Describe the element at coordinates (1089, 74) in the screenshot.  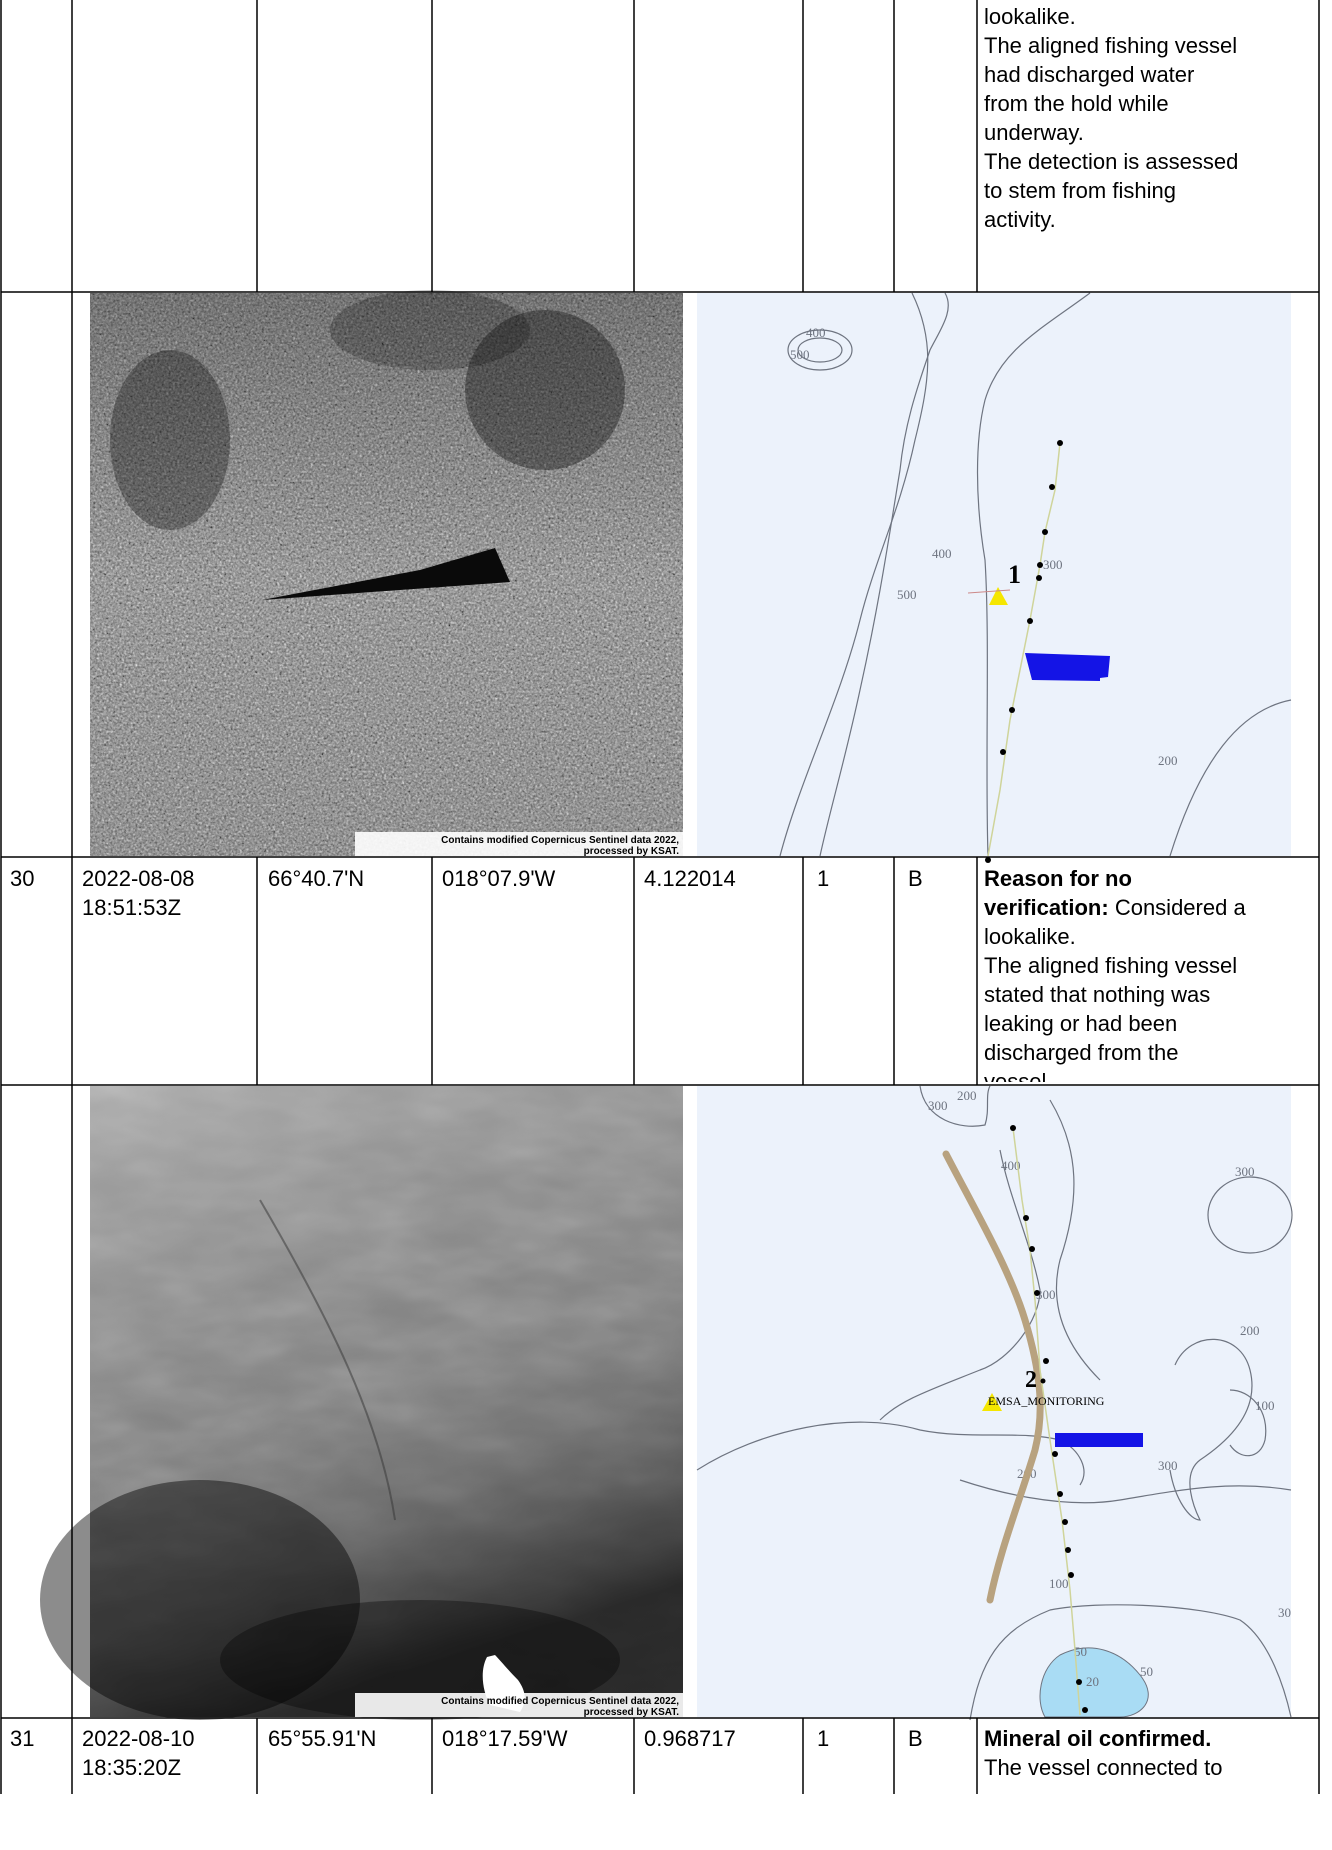
I see `remarks-line: had discharged water` at that location.